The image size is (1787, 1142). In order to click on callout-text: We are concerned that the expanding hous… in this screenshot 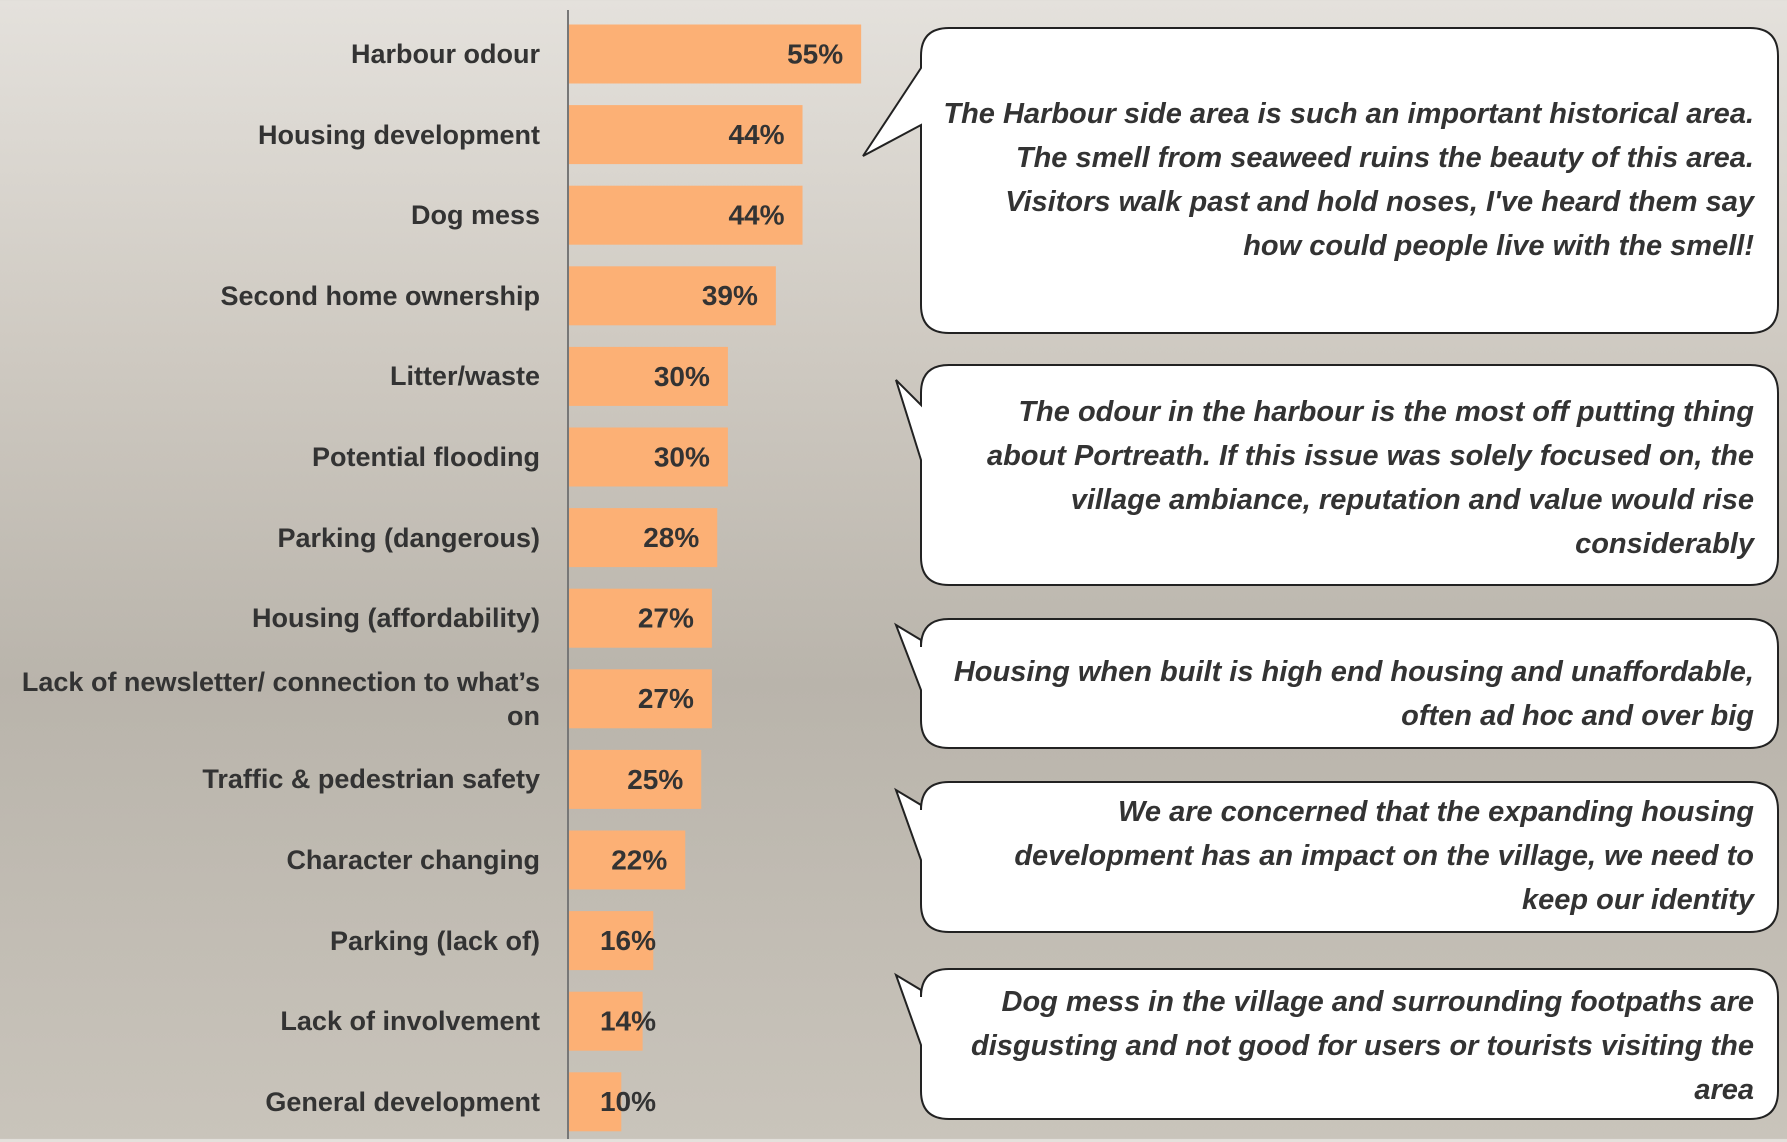, I will do `click(1384, 856)`.